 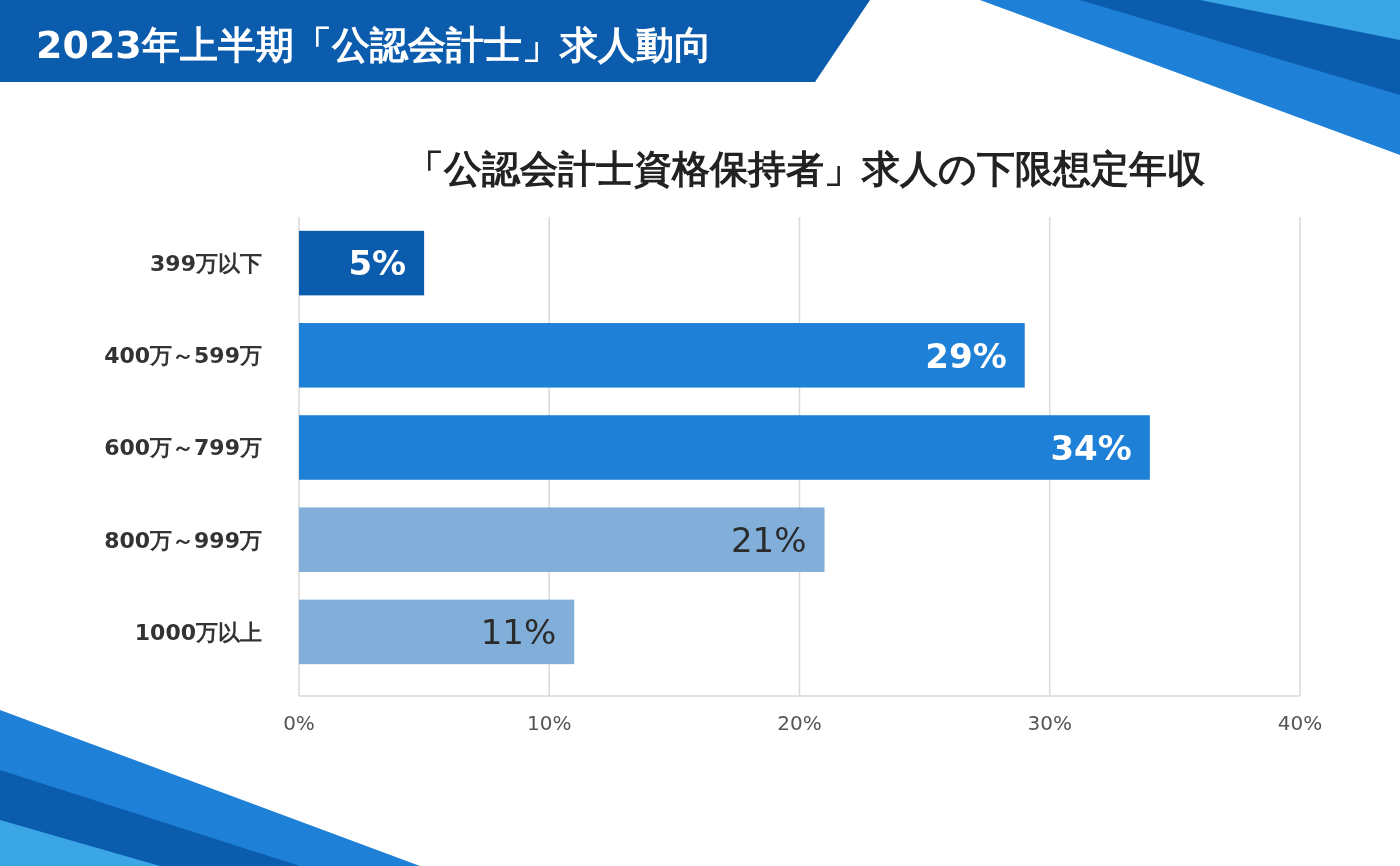 I want to click on data-label: 5%, so click(x=377, y=263).